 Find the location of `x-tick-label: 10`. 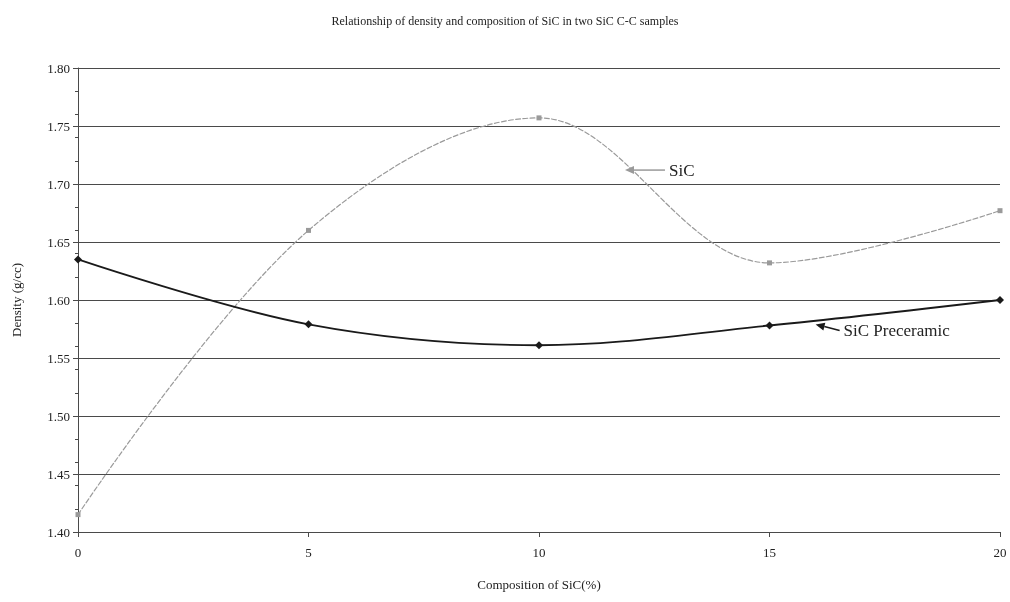

x-tick-label: 10 is located at coordinates (539, 552).